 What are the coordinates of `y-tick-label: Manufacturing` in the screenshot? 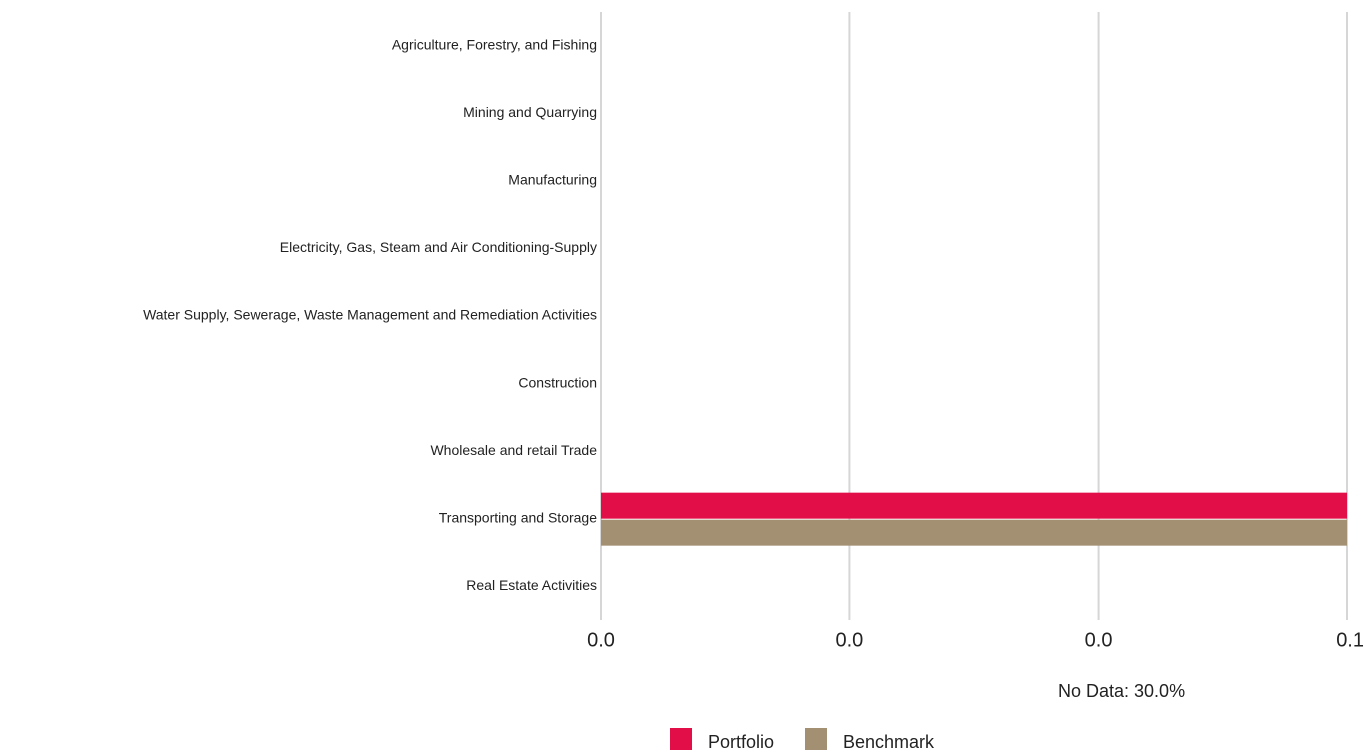 It's located at (552, 180).